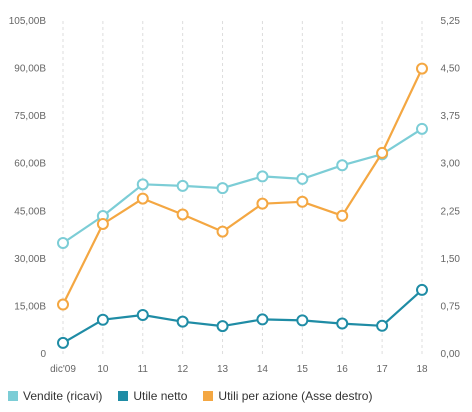 The width and height of the screenshot is (472, 412). I want to click on legend-swatch-eps, so click(208, 396).